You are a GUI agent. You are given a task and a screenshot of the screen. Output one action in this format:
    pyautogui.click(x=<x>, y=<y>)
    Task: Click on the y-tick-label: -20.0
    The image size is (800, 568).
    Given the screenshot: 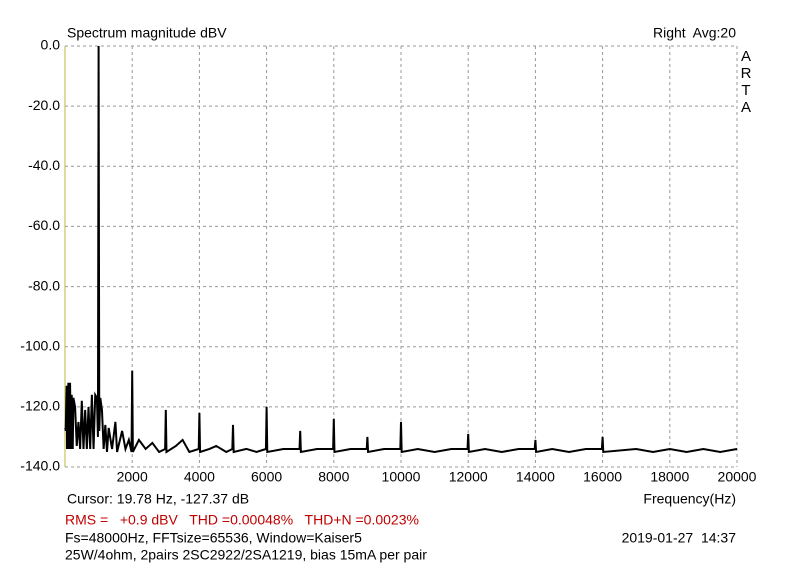 What is the action you would take?
    pyautogui.click(x=44, y=105)
    